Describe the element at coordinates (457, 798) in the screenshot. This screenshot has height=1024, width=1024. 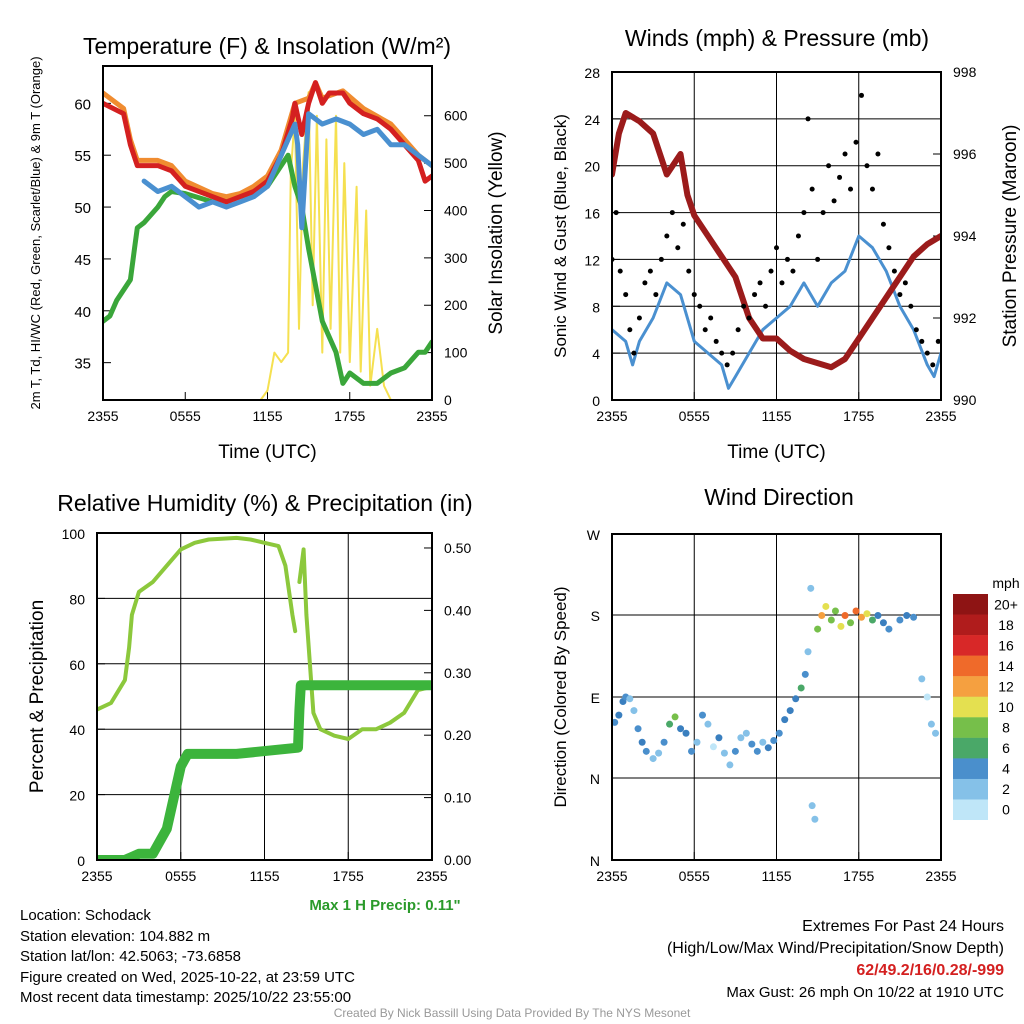
I see `y2-tick-label: 0.10` at that location.